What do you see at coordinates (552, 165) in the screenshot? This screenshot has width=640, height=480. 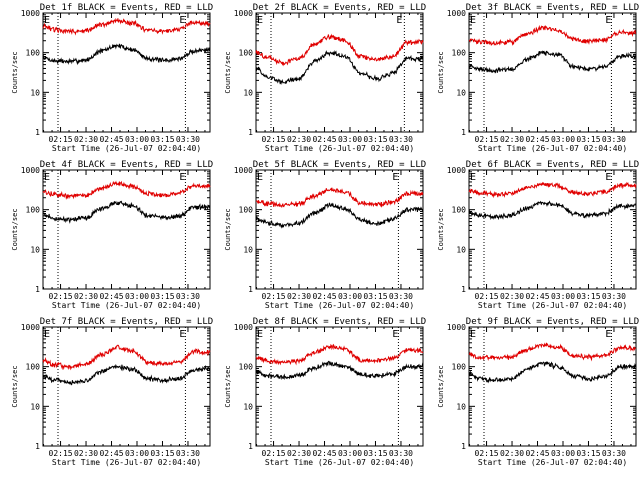 I see `chart-title: Det 6f BLACK = Events, RED = LLD` at bounding box center [552, 165].